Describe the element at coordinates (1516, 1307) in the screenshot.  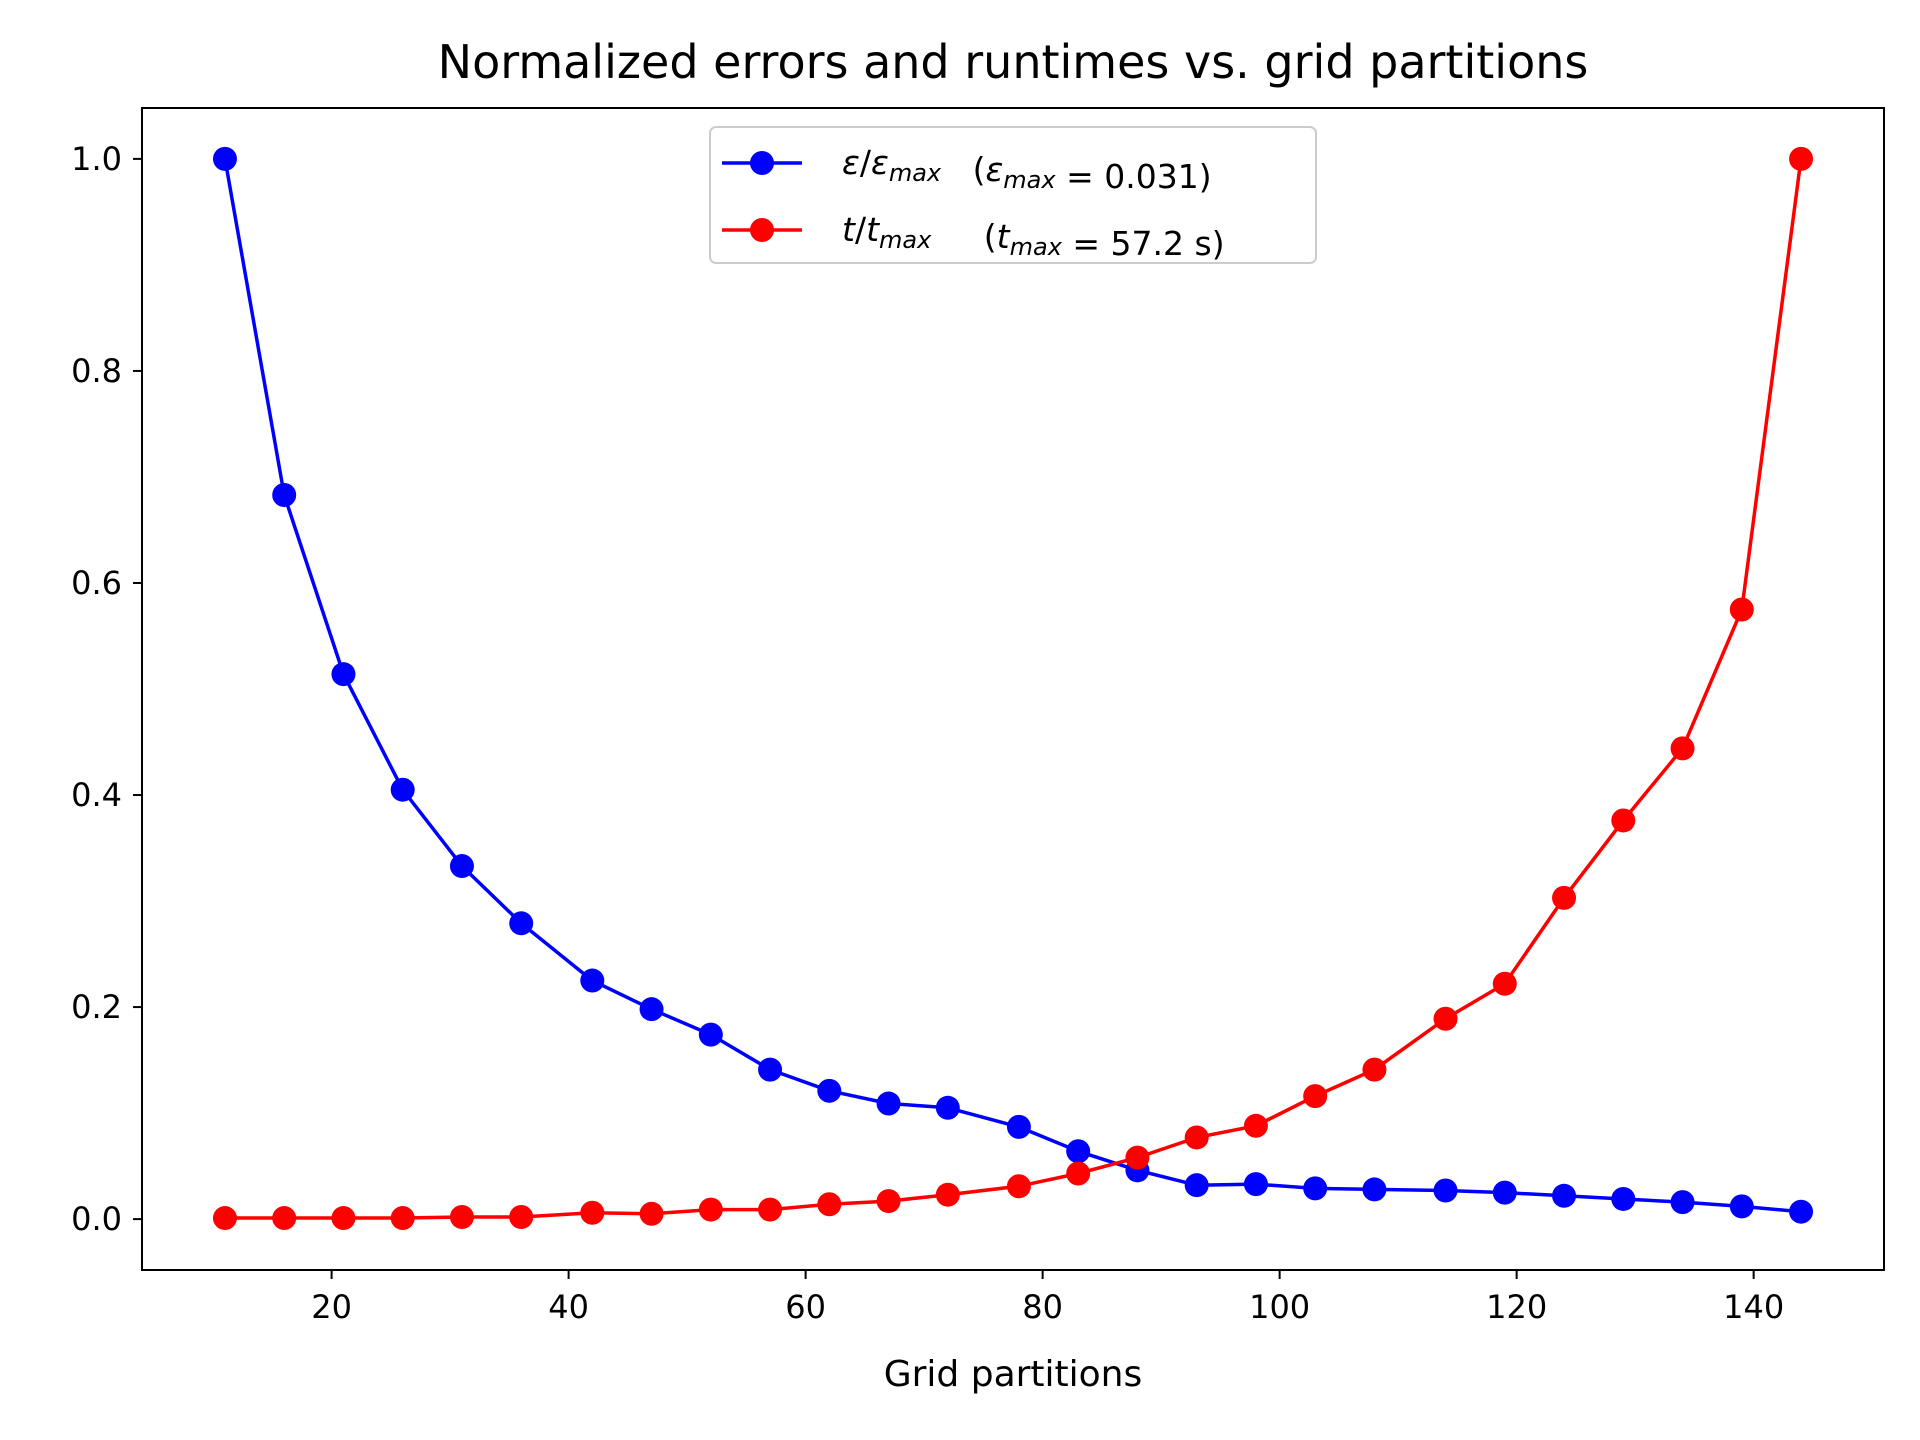
I see `x-tick-label: 120` at that location.